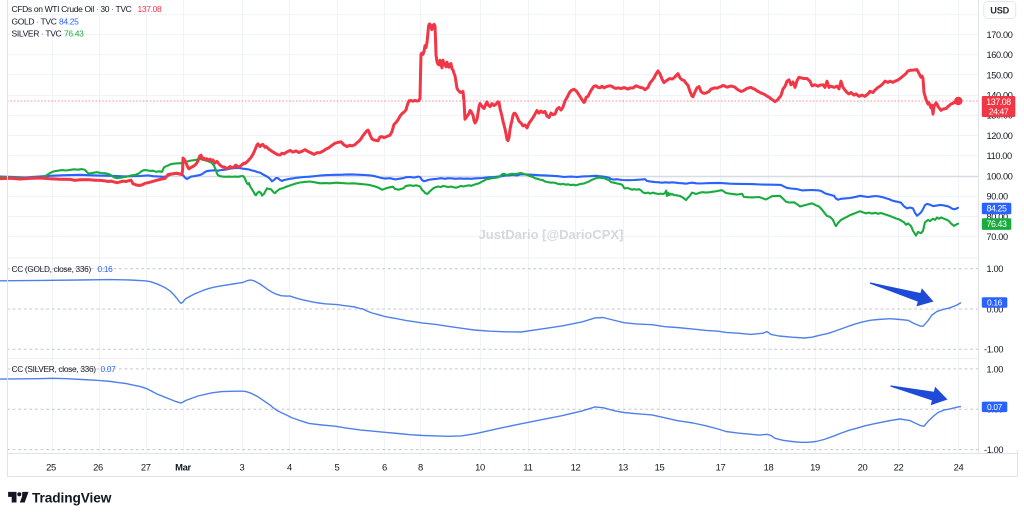  What do you see at coordinates (72, 9) in the screenshot?
I see `svg-text:CFDs on WTI Crude Oil · 30 · T: CFDs on WTI Crude Oil · 30 · TVC` at bounding box center [72, 9].